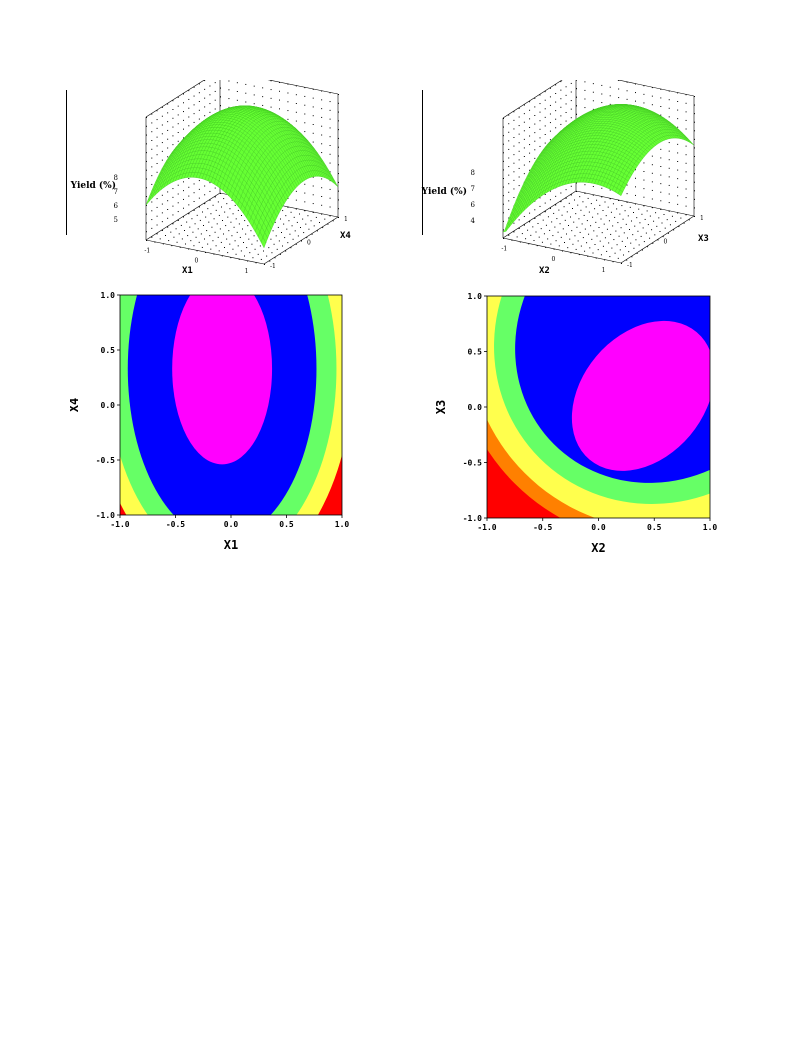 The image size is (793, 1057). What do you see at coordinates (231, 524) in the screenshot?
I see `x-tick-label: 0.0` at bounding box center [231, 524].